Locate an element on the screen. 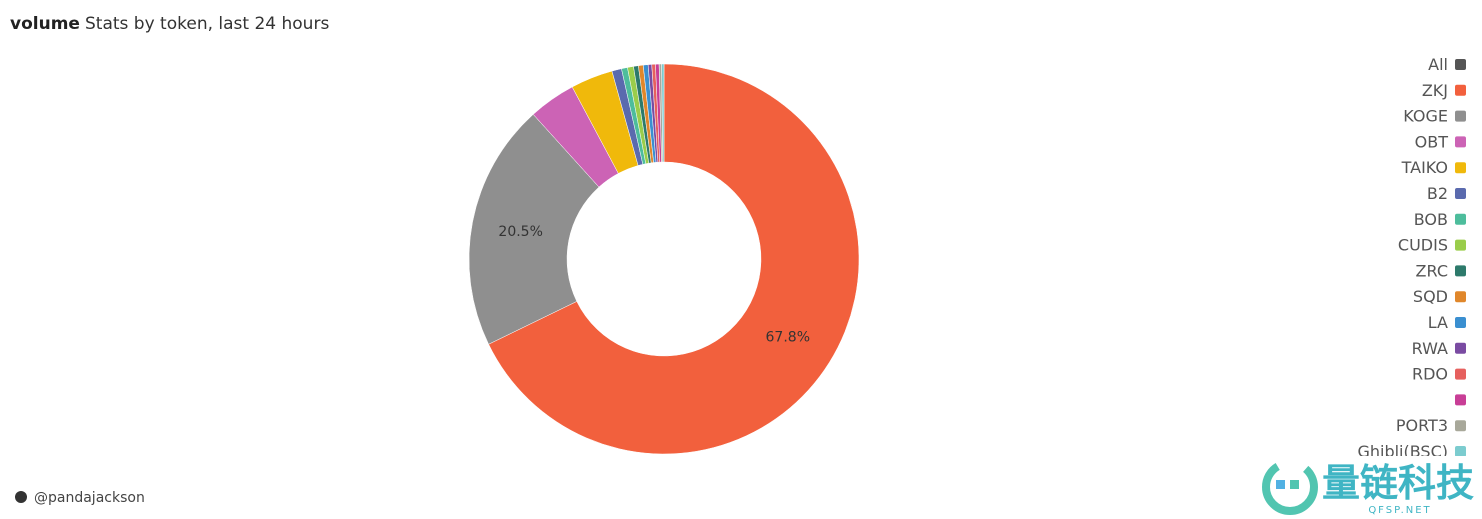  legend-label: ZRC is located at coordinates (1432, 270).